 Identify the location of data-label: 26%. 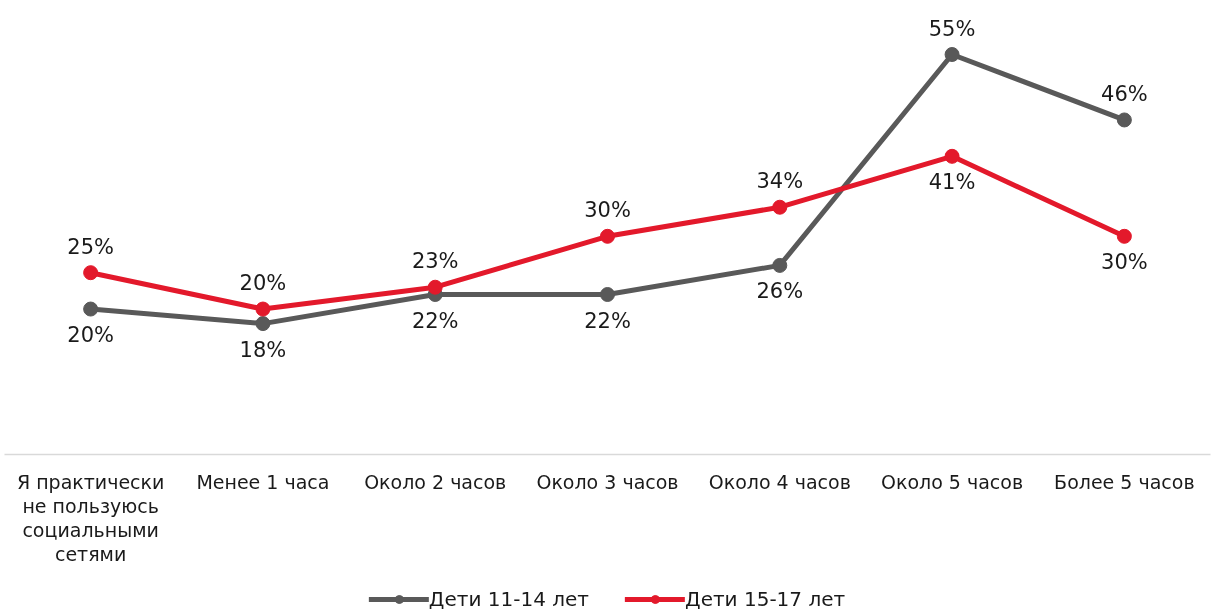
(780, 291).